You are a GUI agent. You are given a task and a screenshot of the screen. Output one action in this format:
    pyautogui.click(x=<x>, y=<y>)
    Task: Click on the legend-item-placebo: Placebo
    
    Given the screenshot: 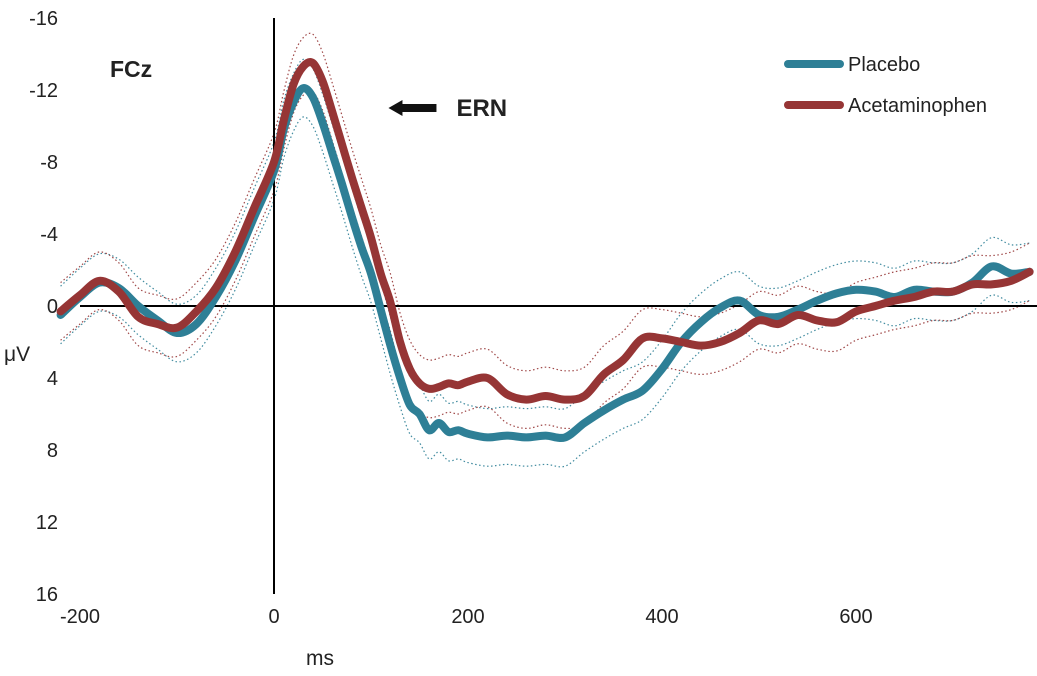 What is the action you would take?
    pyautogui.click(x=852, y=65)
    